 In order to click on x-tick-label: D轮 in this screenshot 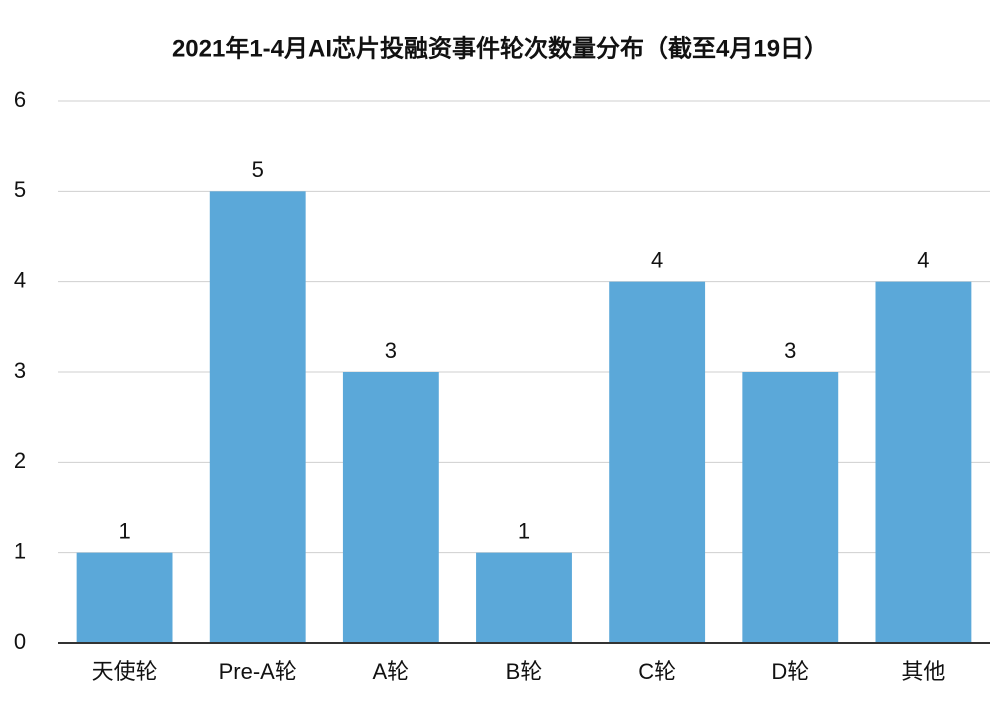, I will do `click(790, 671)`.